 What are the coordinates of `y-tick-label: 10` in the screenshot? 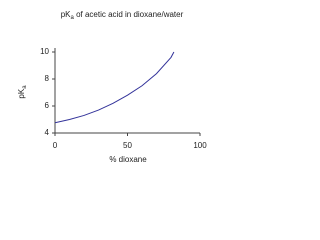 It's located at (44, 51).